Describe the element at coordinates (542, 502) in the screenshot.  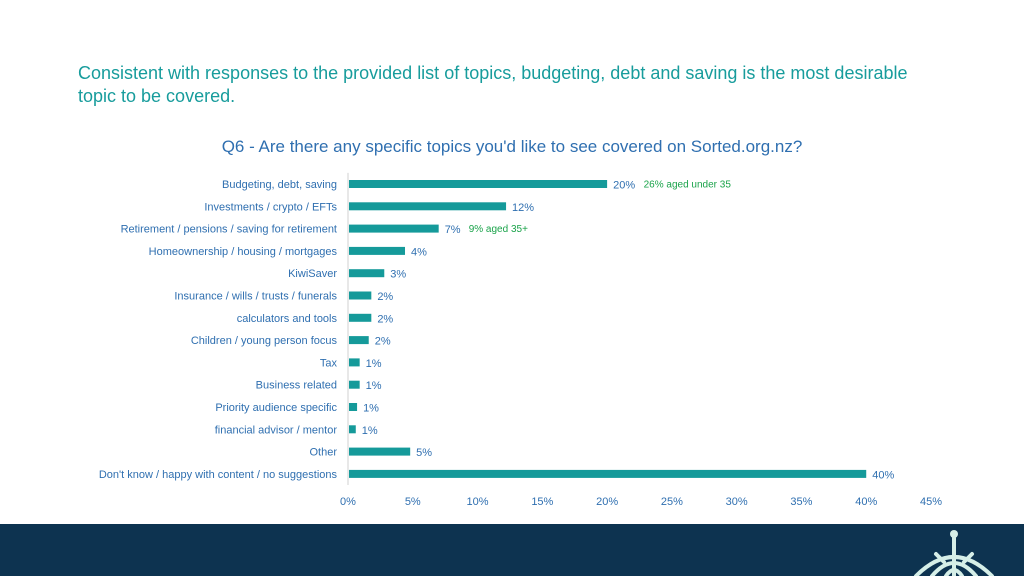
I see `x-tick-label: 15%` at that location.